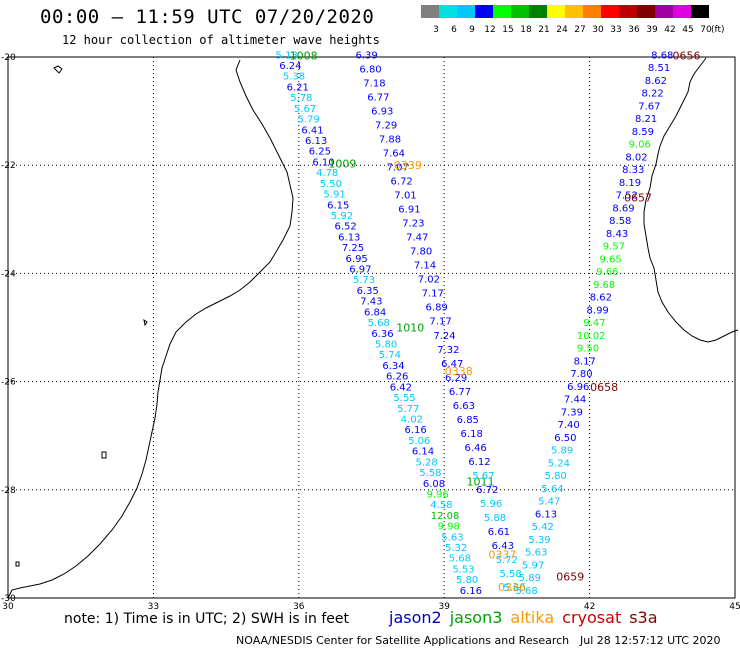  I want to click on satellite-legend: jason2 jason3 altika cryosat s3a, so click(527, 617).